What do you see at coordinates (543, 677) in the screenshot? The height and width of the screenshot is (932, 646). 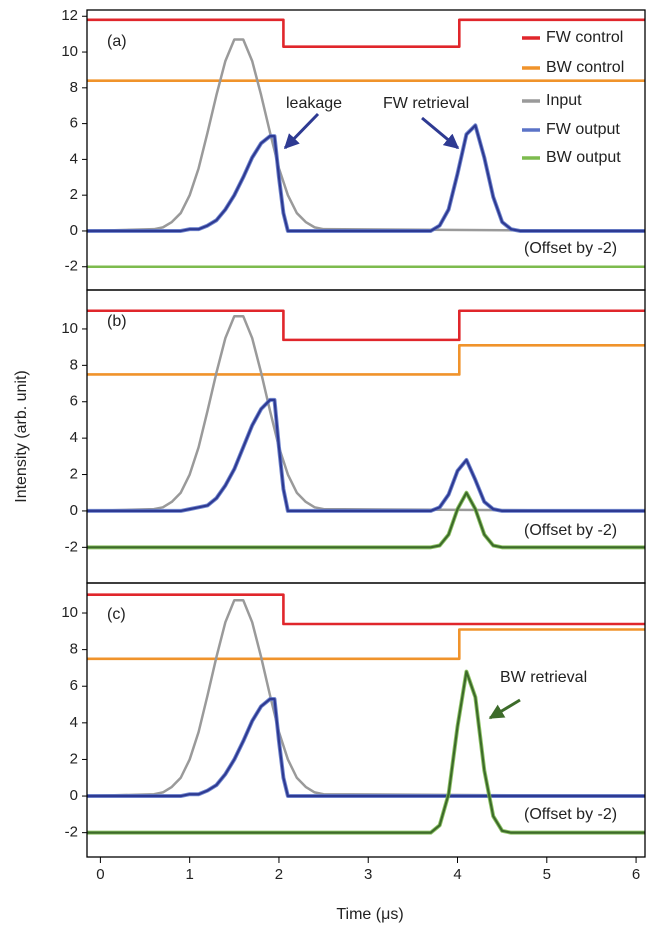 I see `annotation: BW retrieval` at bounding box center [543, 677].